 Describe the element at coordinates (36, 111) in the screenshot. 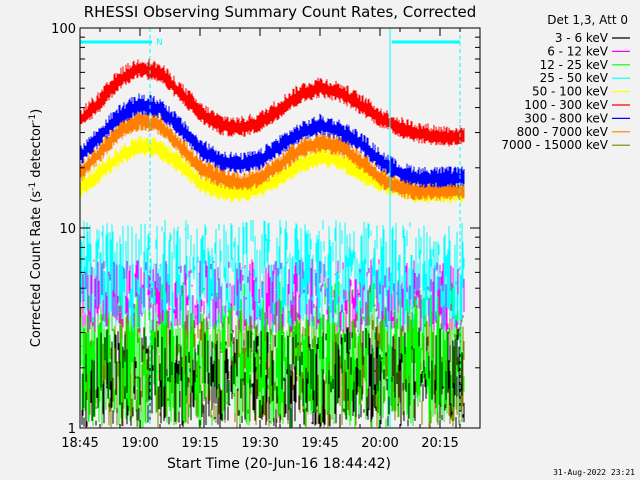

I see `y-axis-title-end: )` at that location.